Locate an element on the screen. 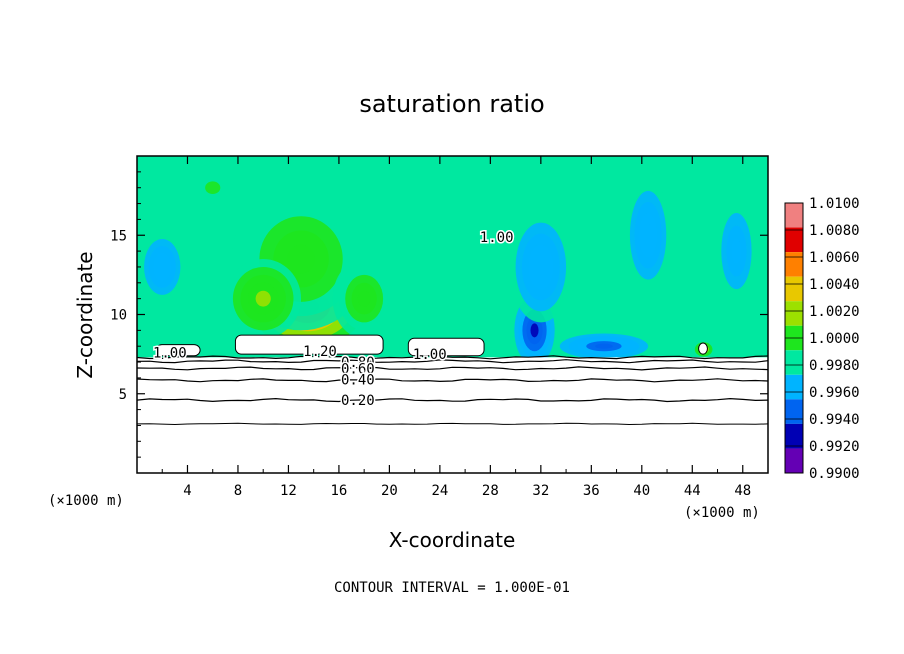  contour-labels: 1.00 1.200.800.600.40 0.20 1.00 1.00 is located at coordinates (333, 319).